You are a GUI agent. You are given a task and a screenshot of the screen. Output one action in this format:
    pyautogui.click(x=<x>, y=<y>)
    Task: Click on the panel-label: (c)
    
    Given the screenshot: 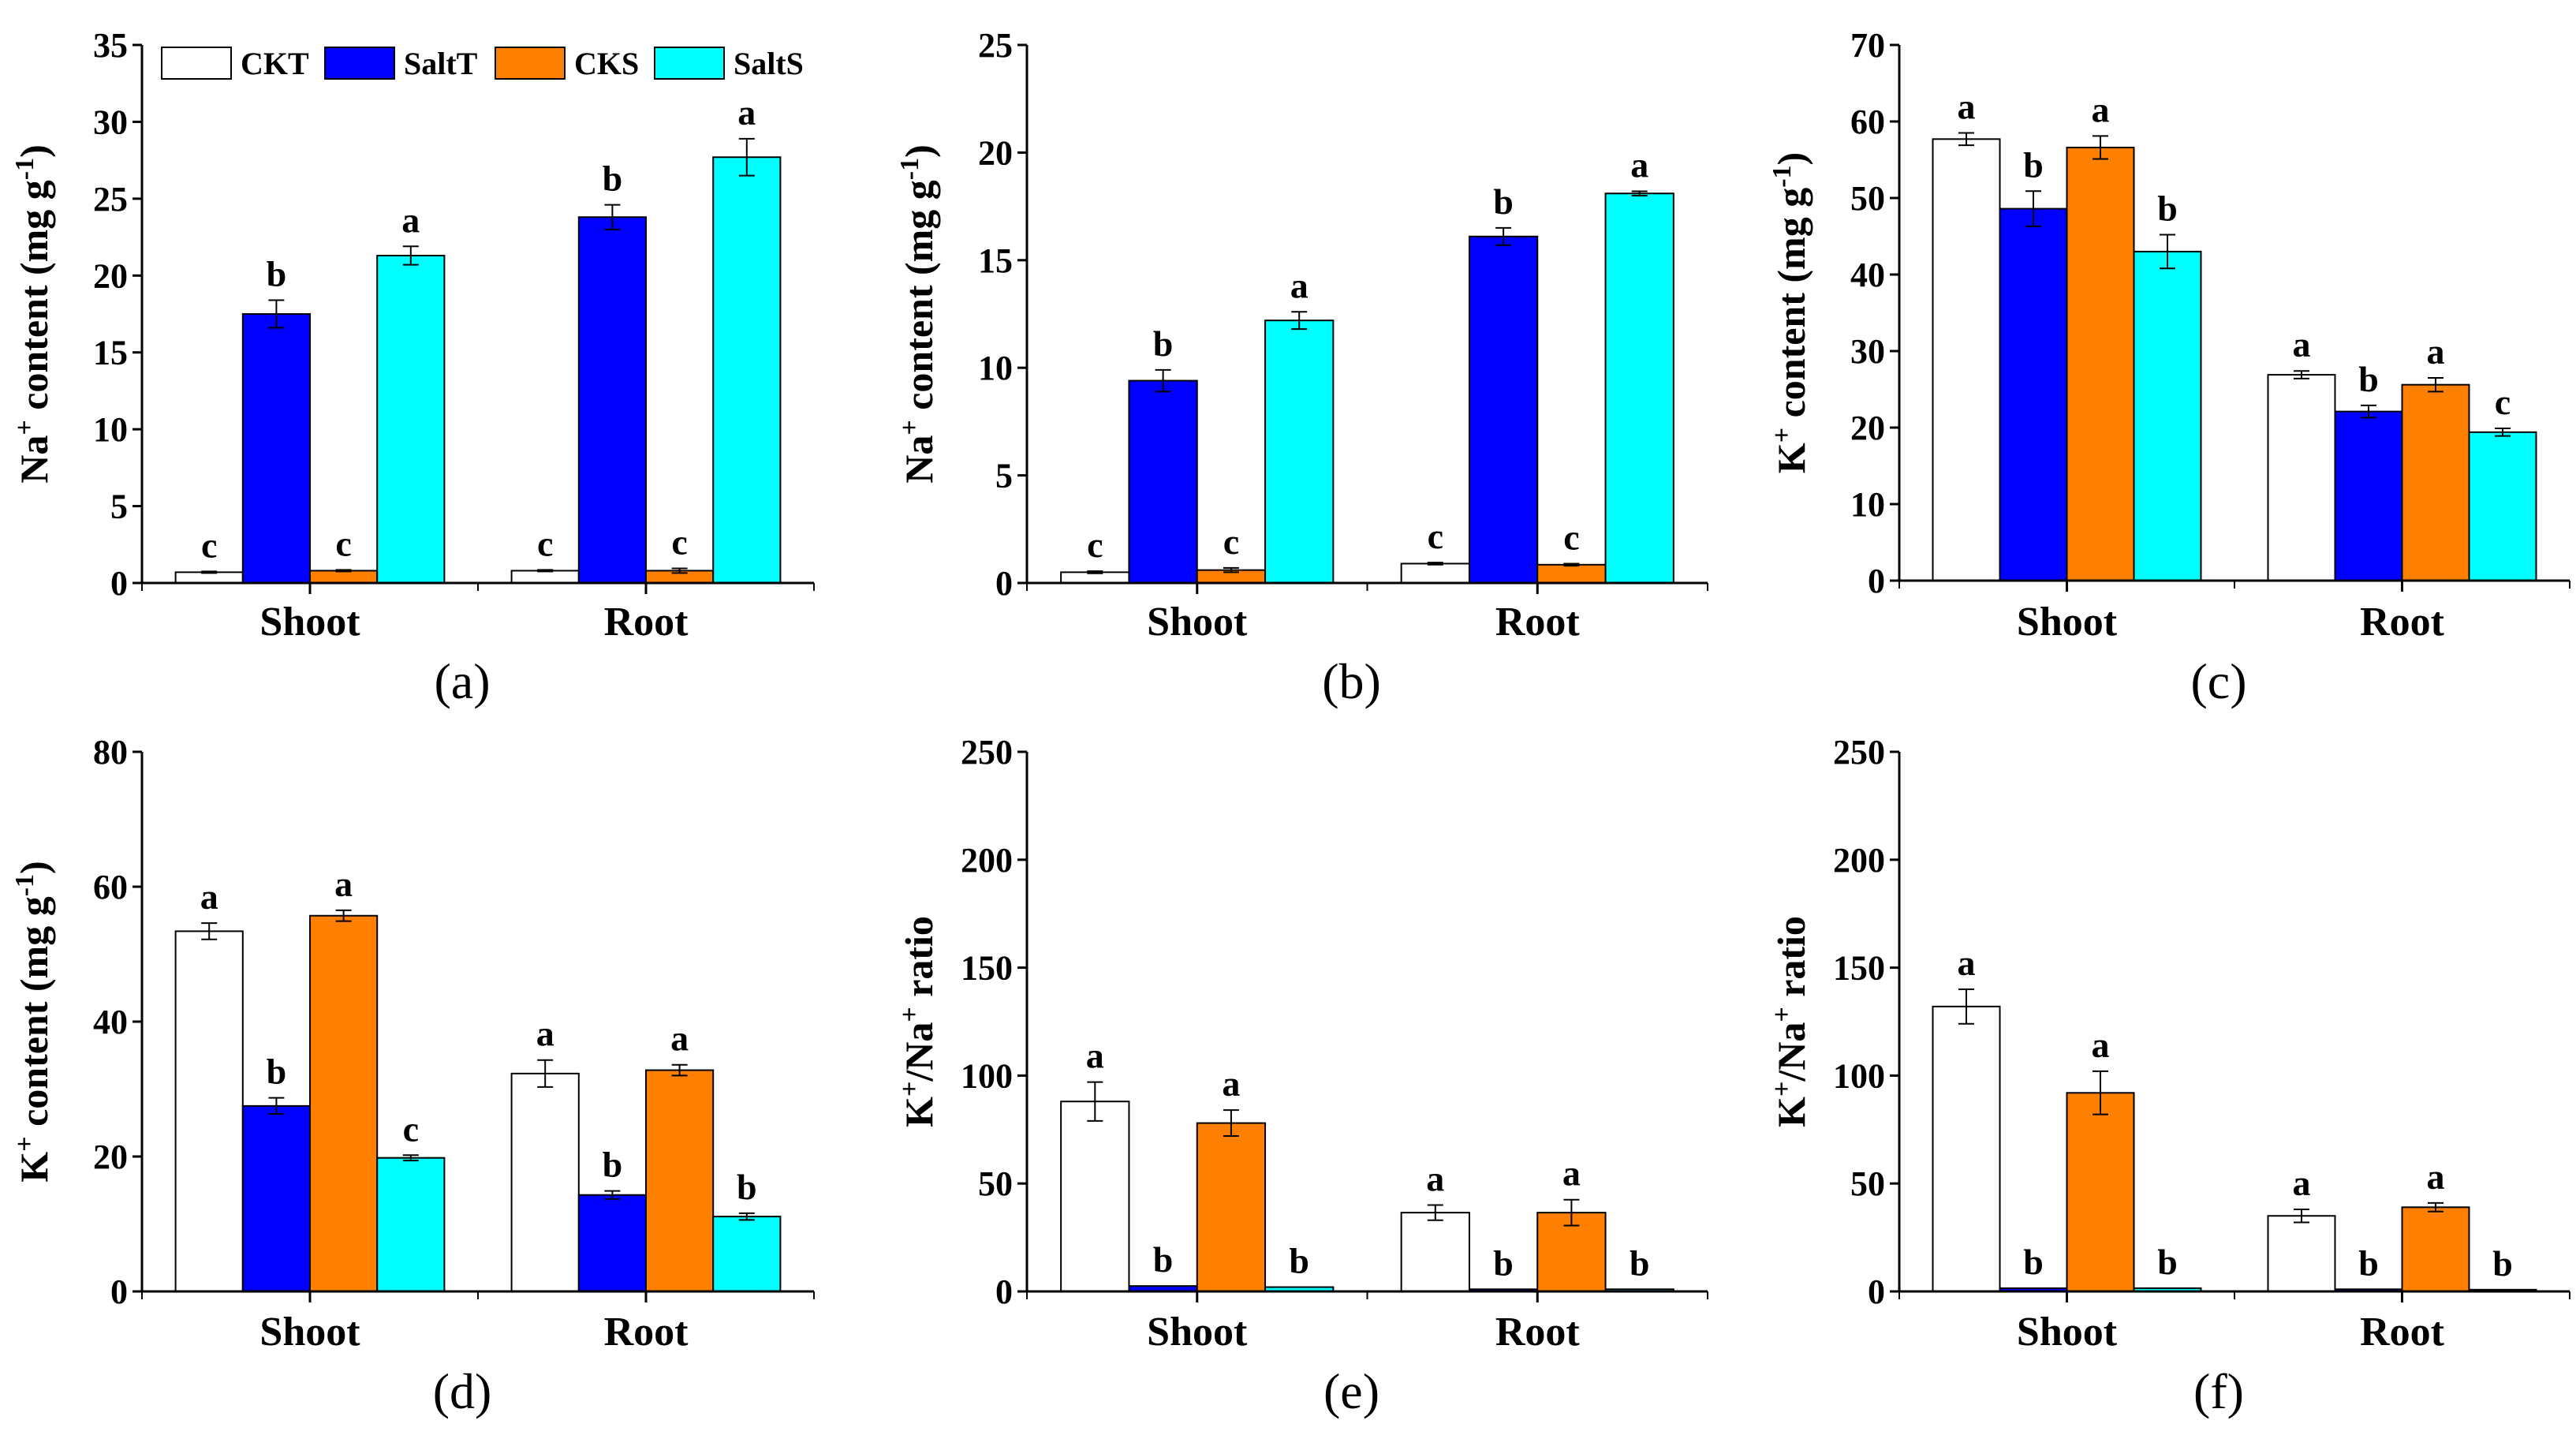 What is the action you would take?
    pyautogui.click(x=2218, y=681)
    